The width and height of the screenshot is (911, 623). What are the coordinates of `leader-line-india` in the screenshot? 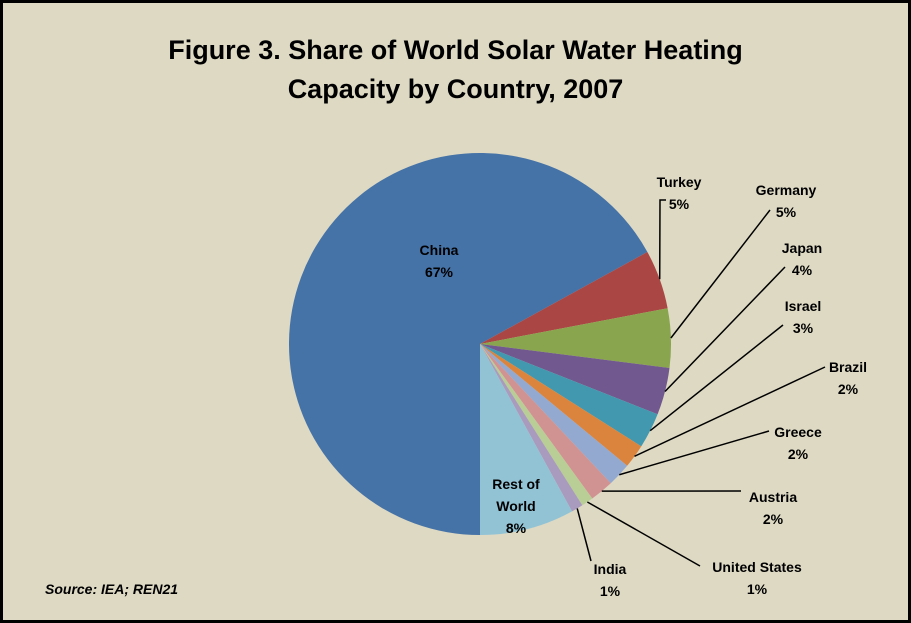 It's located at (584, 535).